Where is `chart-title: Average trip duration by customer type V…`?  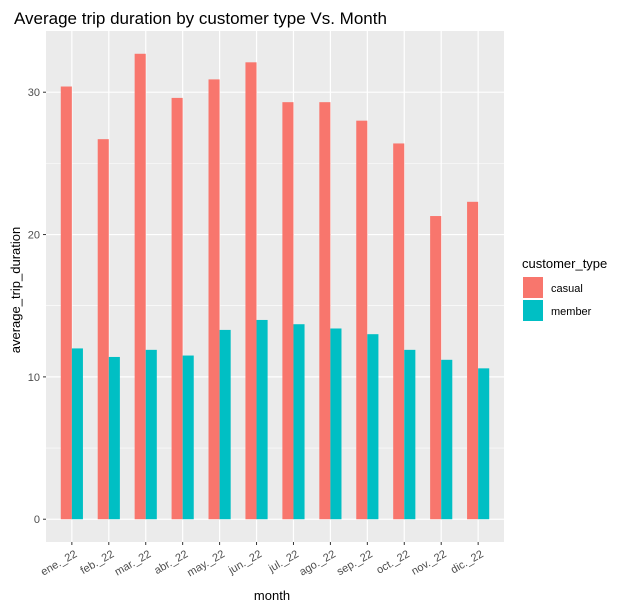 chart-title: Average trip duration by customer type V… is located at coordinates (200, 18).